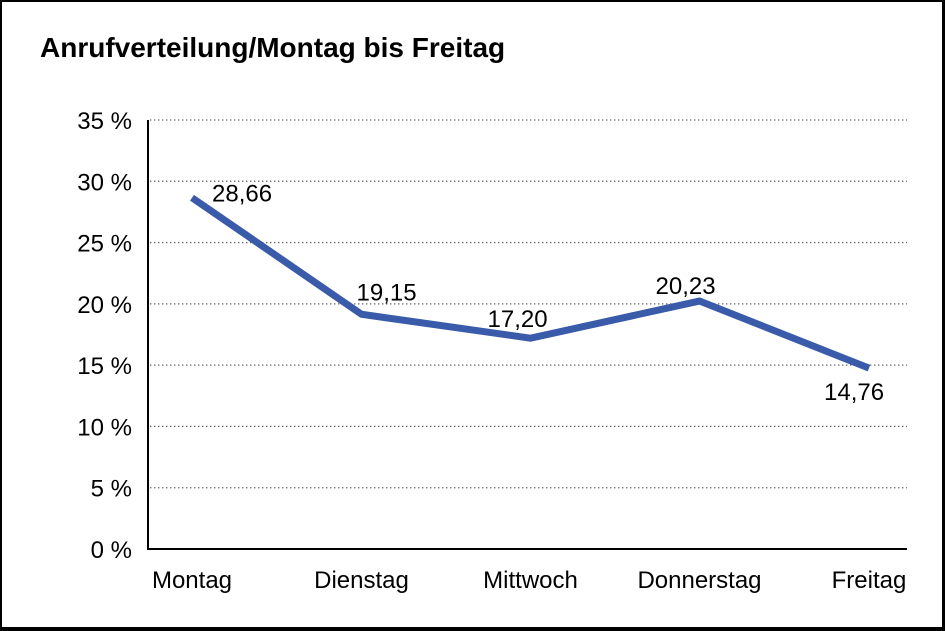 The width and height of the screenshot is (945, 631). I want to click on data-point-label: 14,76, so click(854, 392).